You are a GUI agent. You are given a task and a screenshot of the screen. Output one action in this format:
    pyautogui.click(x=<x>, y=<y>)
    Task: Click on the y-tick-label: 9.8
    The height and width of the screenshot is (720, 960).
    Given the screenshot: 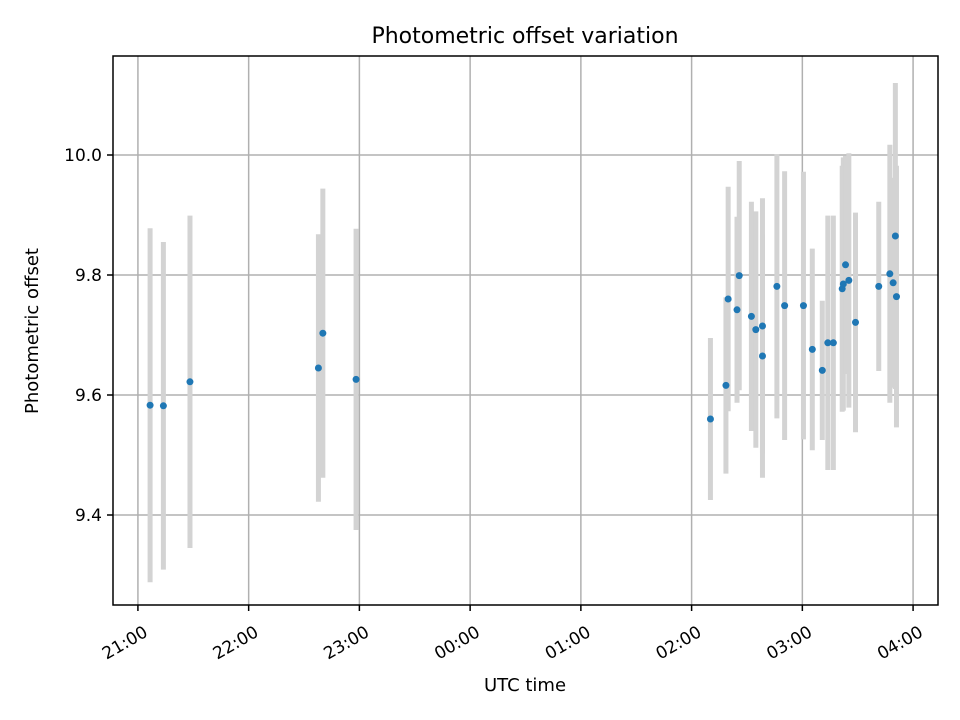 What is the action you would take?
    pyautogui.click(x=88, y=276)
    